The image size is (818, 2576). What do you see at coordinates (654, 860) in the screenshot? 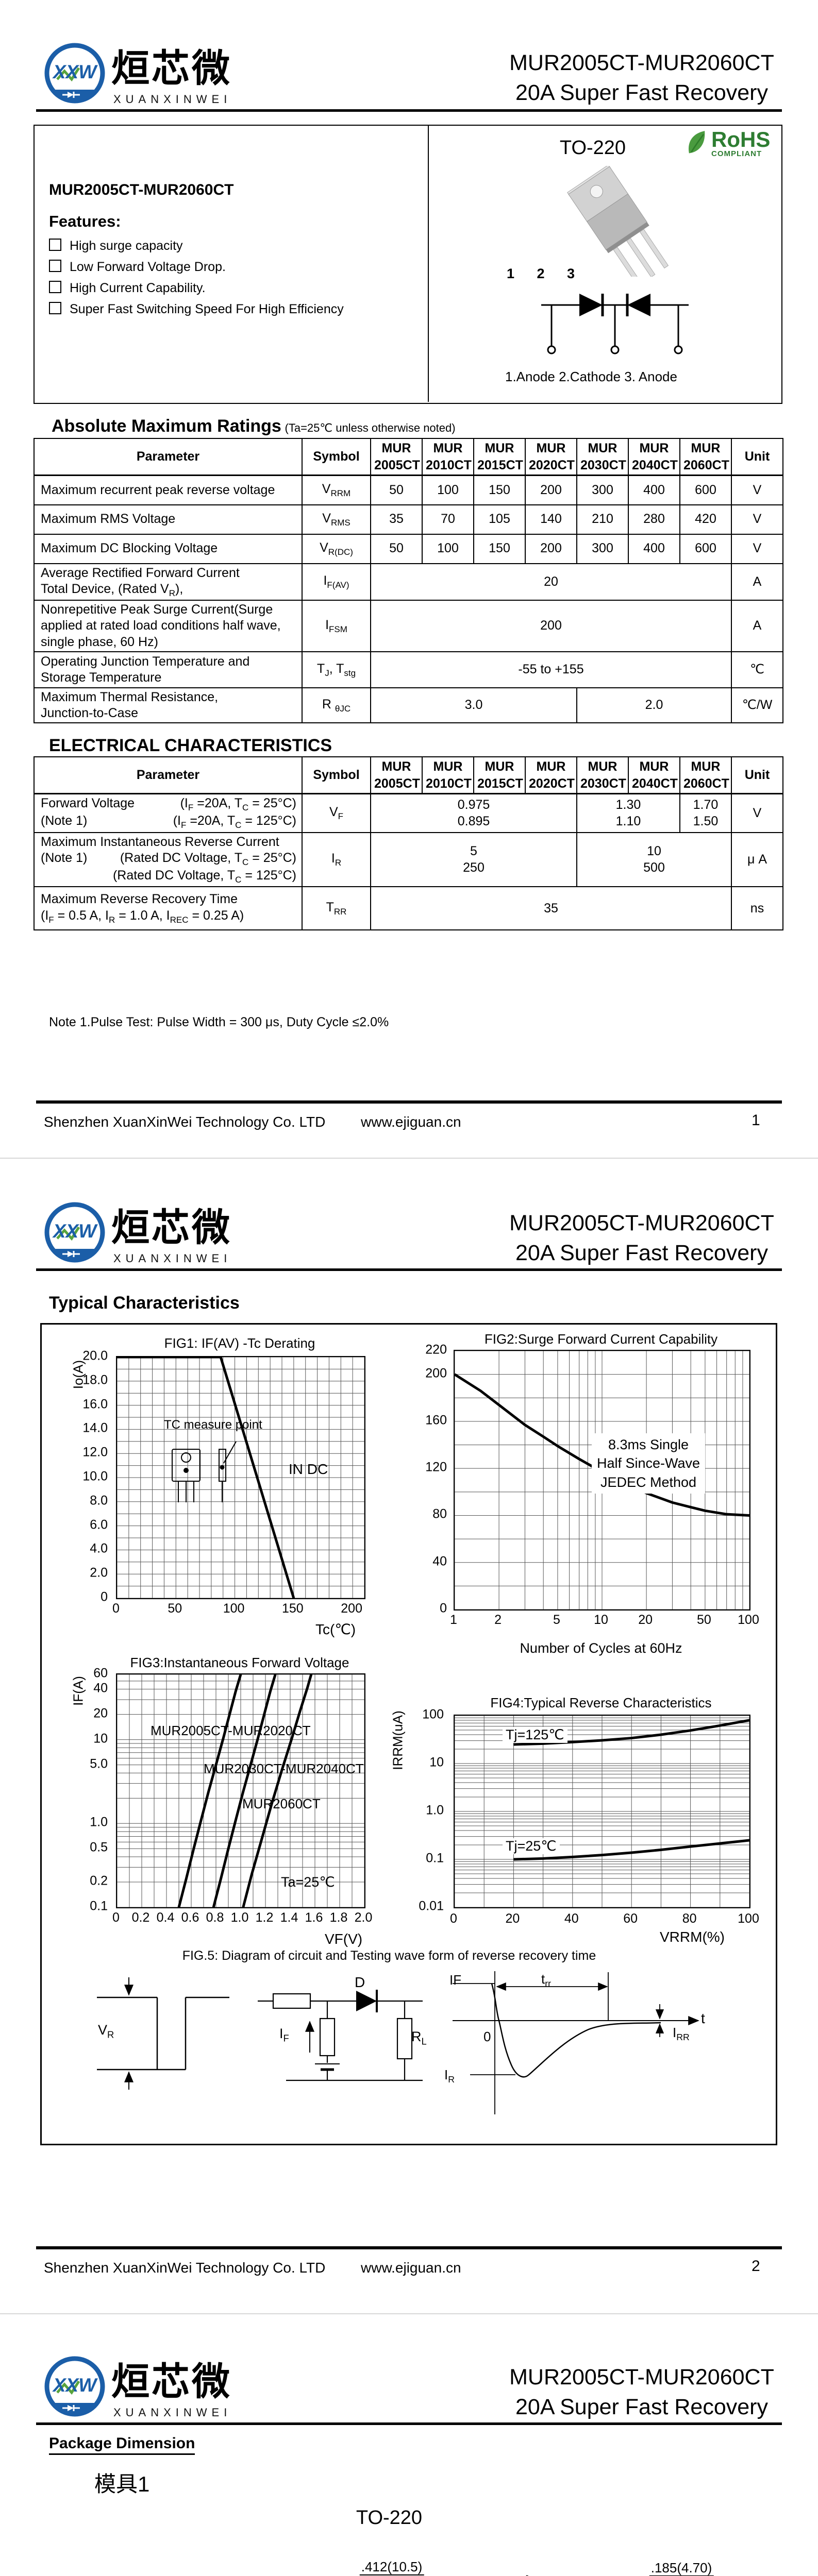
I see `cell: 10 500` at bounding box center [654, 860].